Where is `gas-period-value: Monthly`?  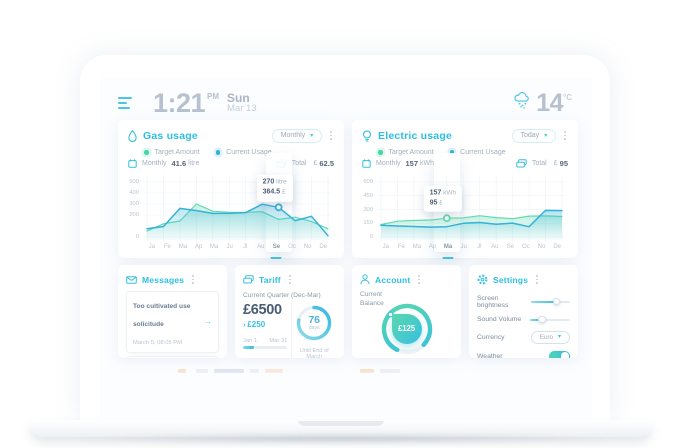 gas-period-value: Monthly is located at coordinates (293, 135).